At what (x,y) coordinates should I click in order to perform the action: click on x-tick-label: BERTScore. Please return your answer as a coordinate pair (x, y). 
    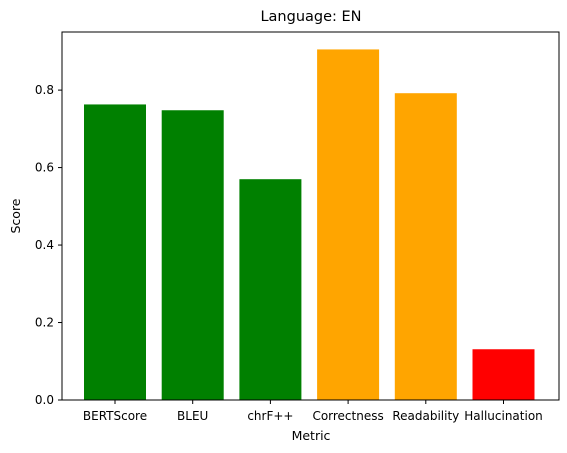
    Looking at the image, I should click on (115, 416).